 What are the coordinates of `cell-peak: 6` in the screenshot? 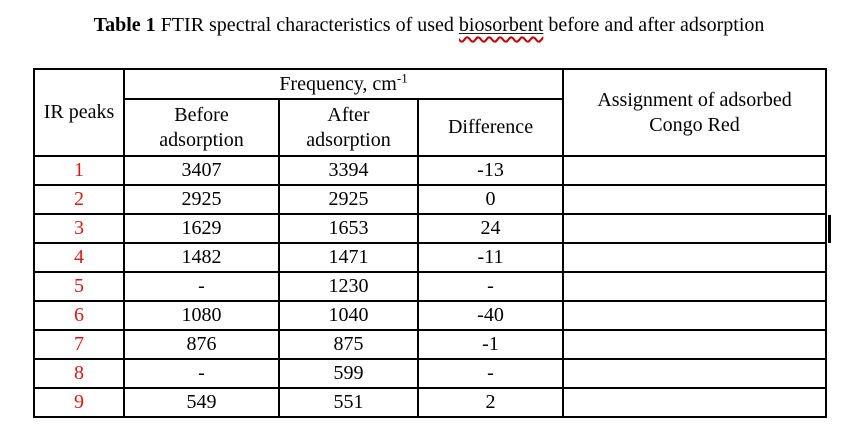 It's located at (79, 315).